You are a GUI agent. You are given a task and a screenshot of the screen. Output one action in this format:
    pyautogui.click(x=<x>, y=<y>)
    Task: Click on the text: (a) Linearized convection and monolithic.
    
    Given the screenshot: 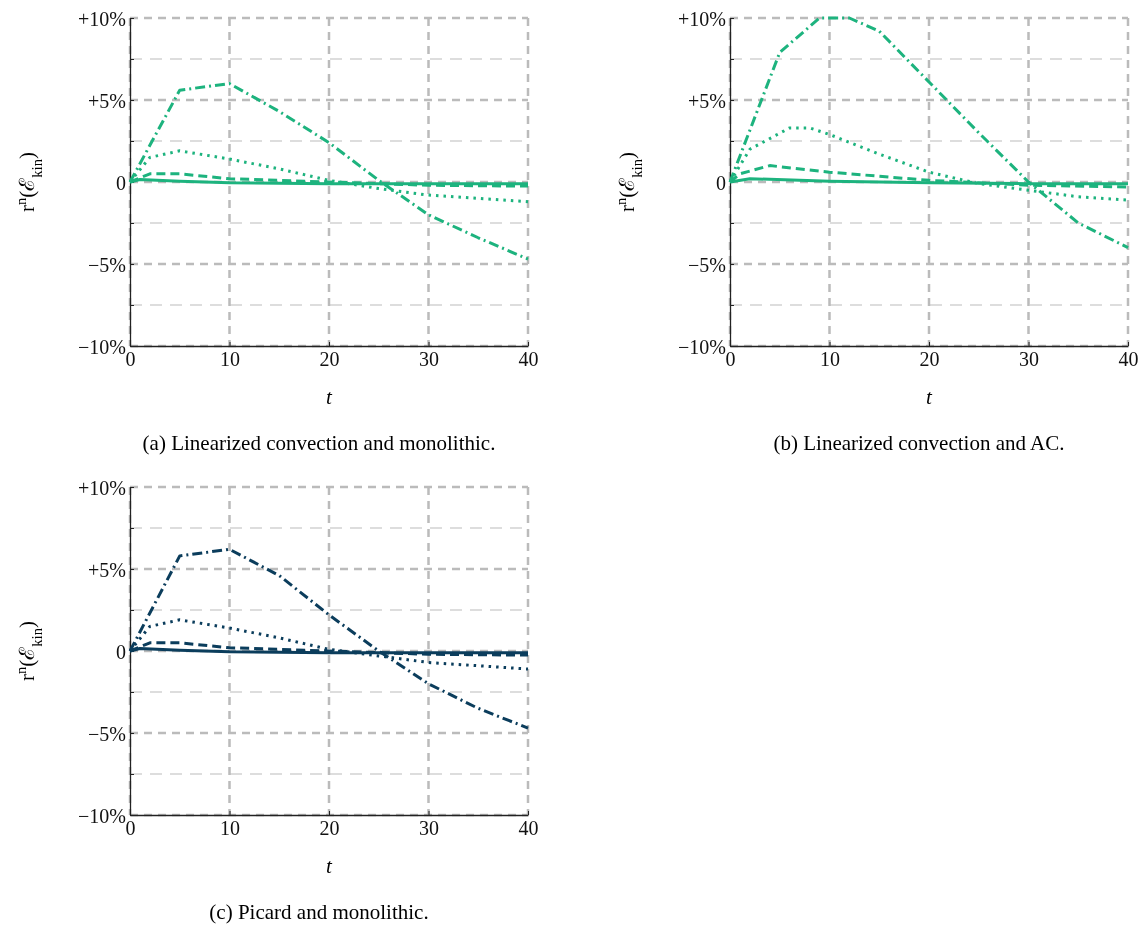 What is the action you would take?
    pyautogui.click(x=319, y=443)
    